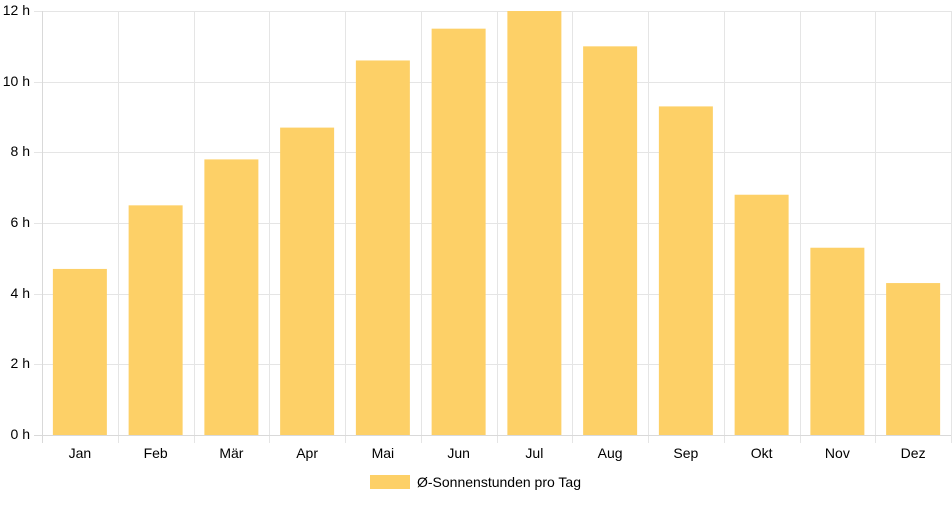 This screenshot has width=952, height=505. Describe the element at coordinates (837, 341) in the screenshot. I see `bar-nov` at that location.